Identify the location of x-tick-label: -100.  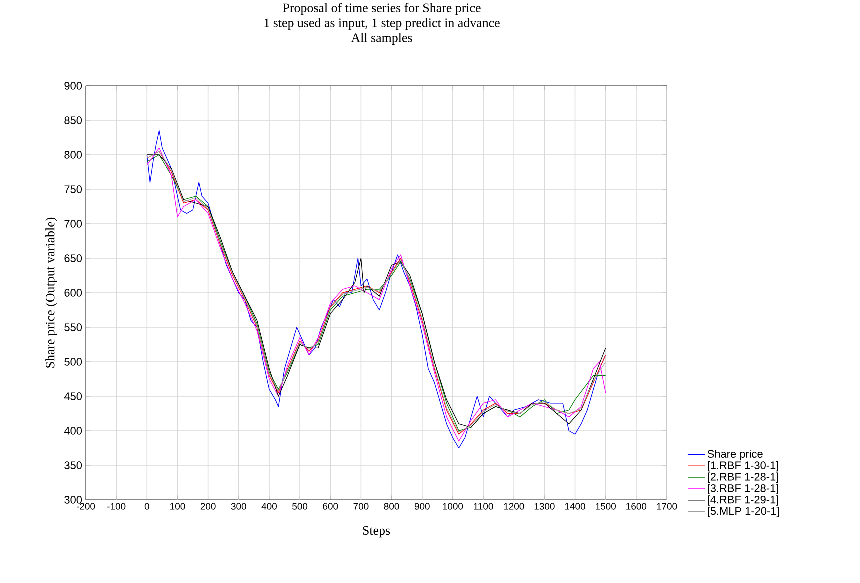
(117, 506).